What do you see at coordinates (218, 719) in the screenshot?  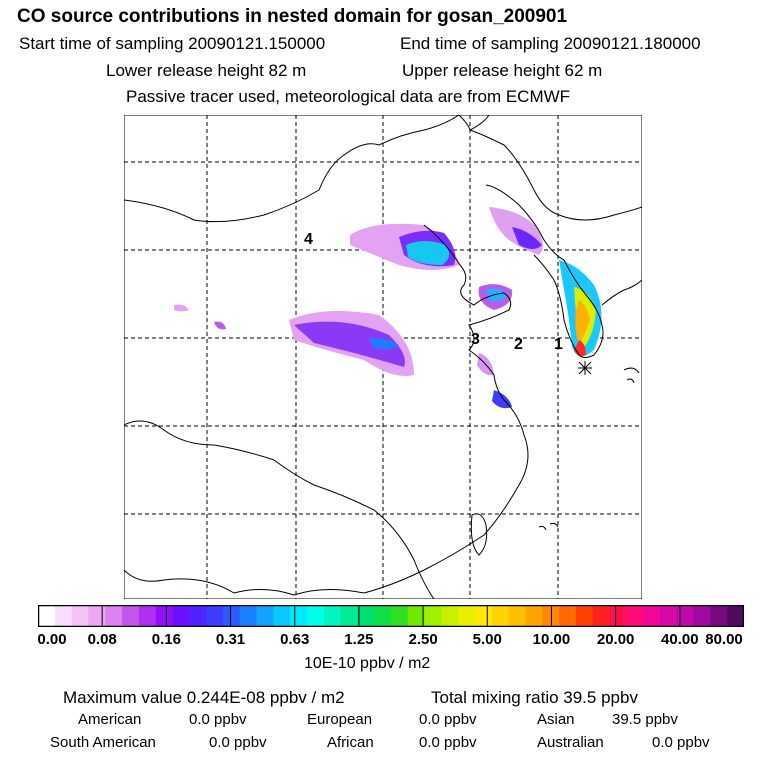 I see `region-american-value: 0.0 ppbv` at bounding box center [218, 719].